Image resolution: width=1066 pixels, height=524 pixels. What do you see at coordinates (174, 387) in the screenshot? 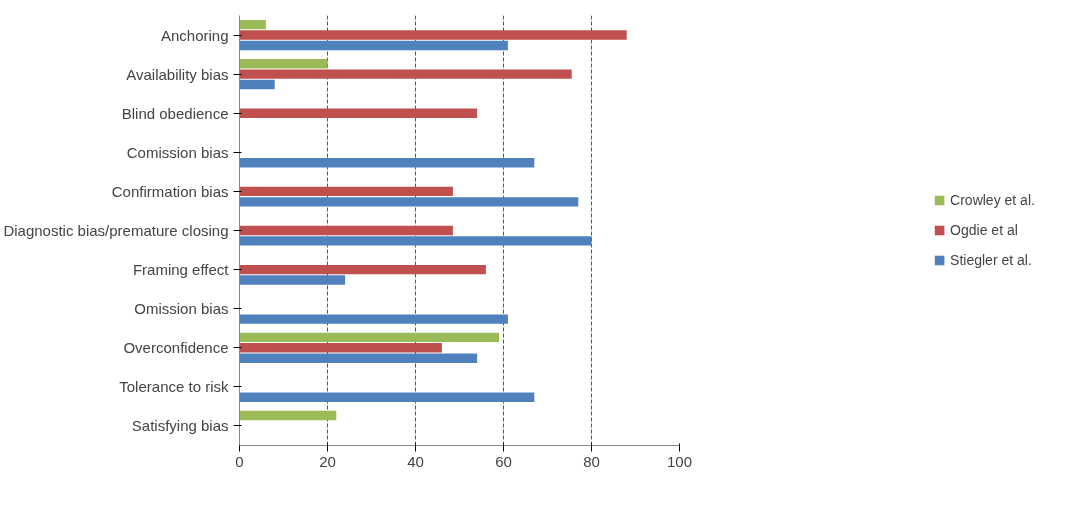
I see `y-tick-label: Tolerance to risk` at bounding box center [174, 387].